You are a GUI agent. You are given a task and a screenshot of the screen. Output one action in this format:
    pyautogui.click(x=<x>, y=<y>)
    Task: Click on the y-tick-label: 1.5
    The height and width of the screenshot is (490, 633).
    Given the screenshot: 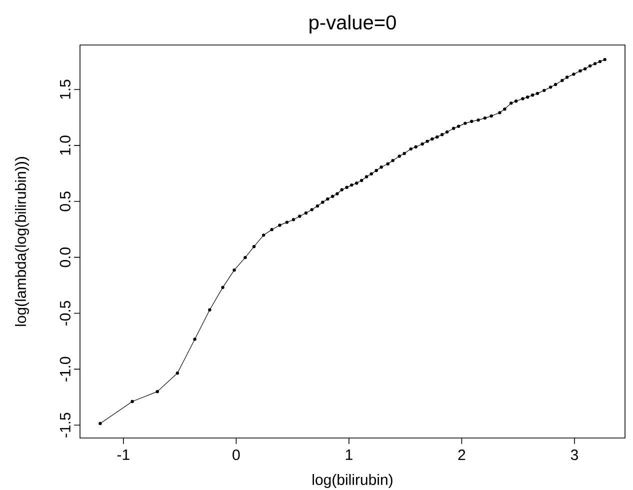 What is the action you would take?
    pyautogui.click(x=65, y=89)
    